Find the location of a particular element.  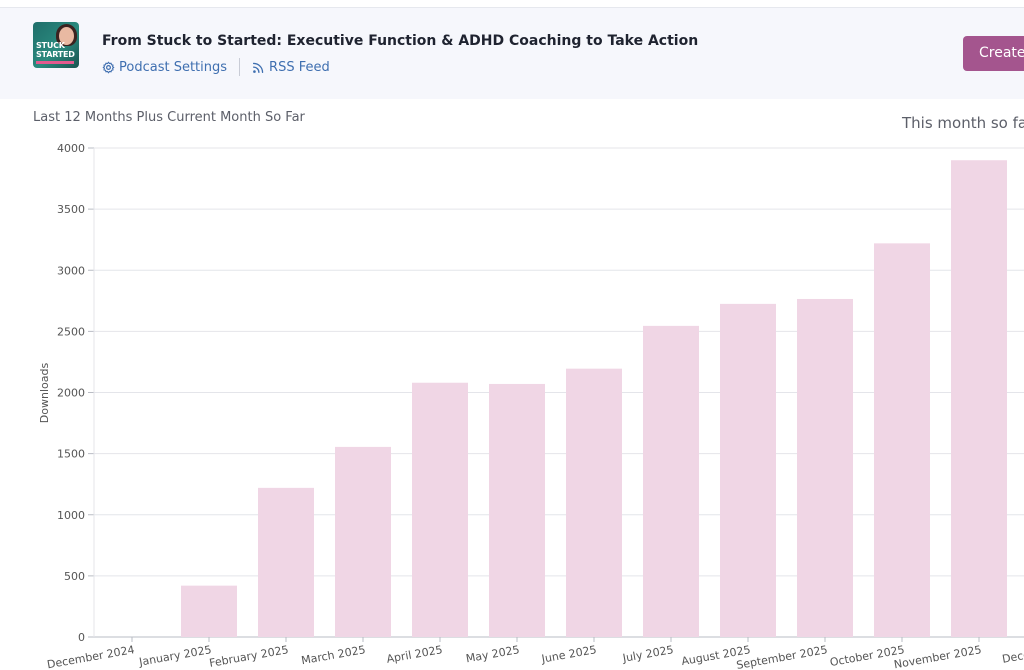

podcast-header is located at coordinates (512, 53).